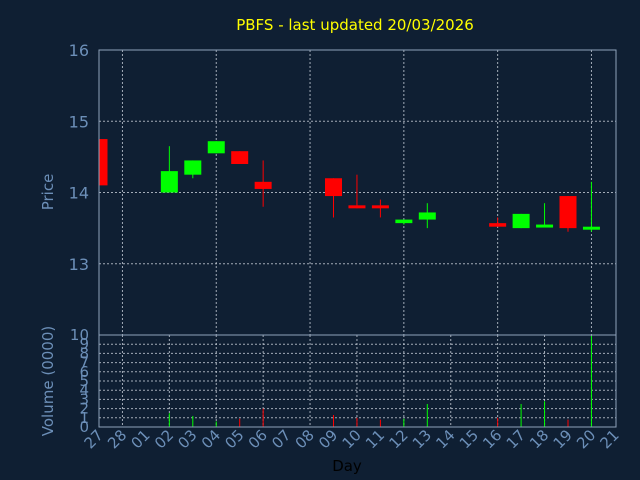  I want to click on x-tick-label: 01, so click(140, 439).